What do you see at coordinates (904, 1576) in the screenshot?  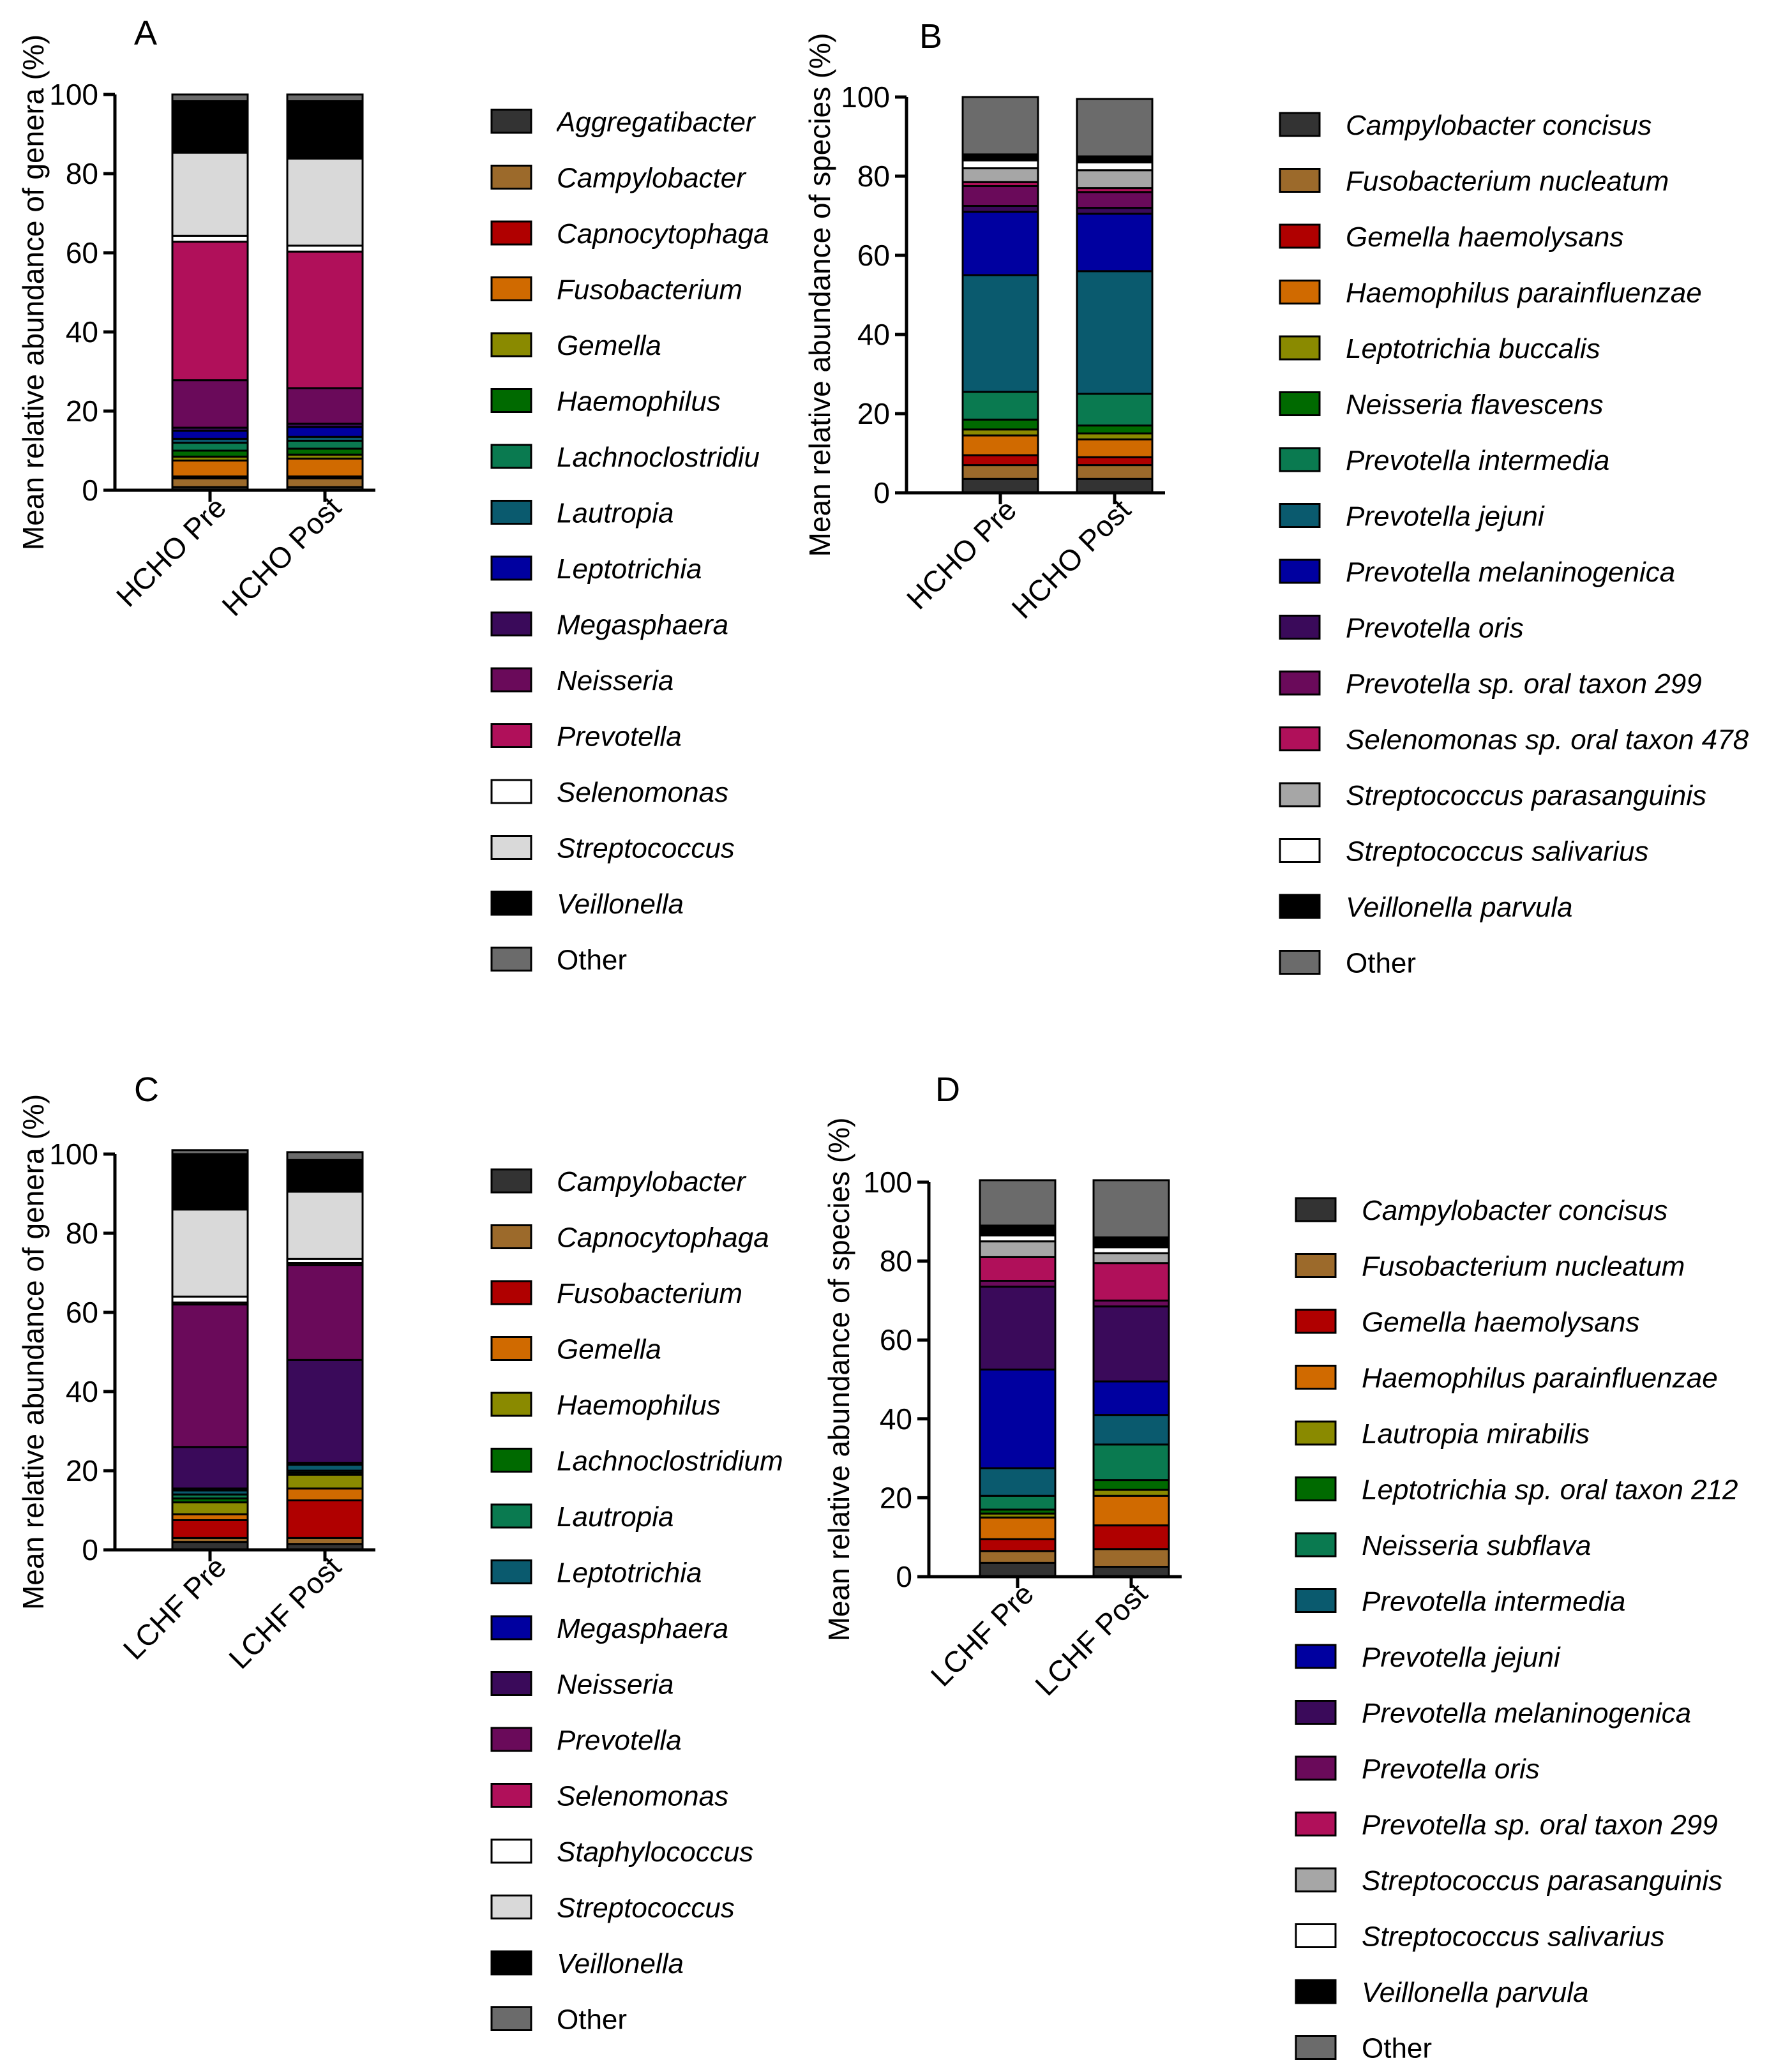 I see `y-tick-label: 0` at bounding box center [904, 1576].